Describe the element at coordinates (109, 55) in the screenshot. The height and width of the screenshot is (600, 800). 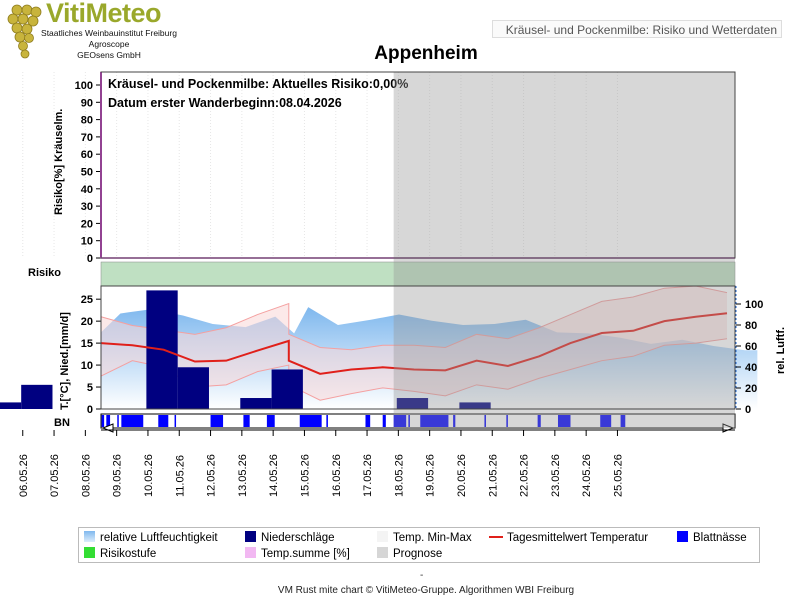
I see `logo-subline-geosens: GEOsens GmbH` at that location.